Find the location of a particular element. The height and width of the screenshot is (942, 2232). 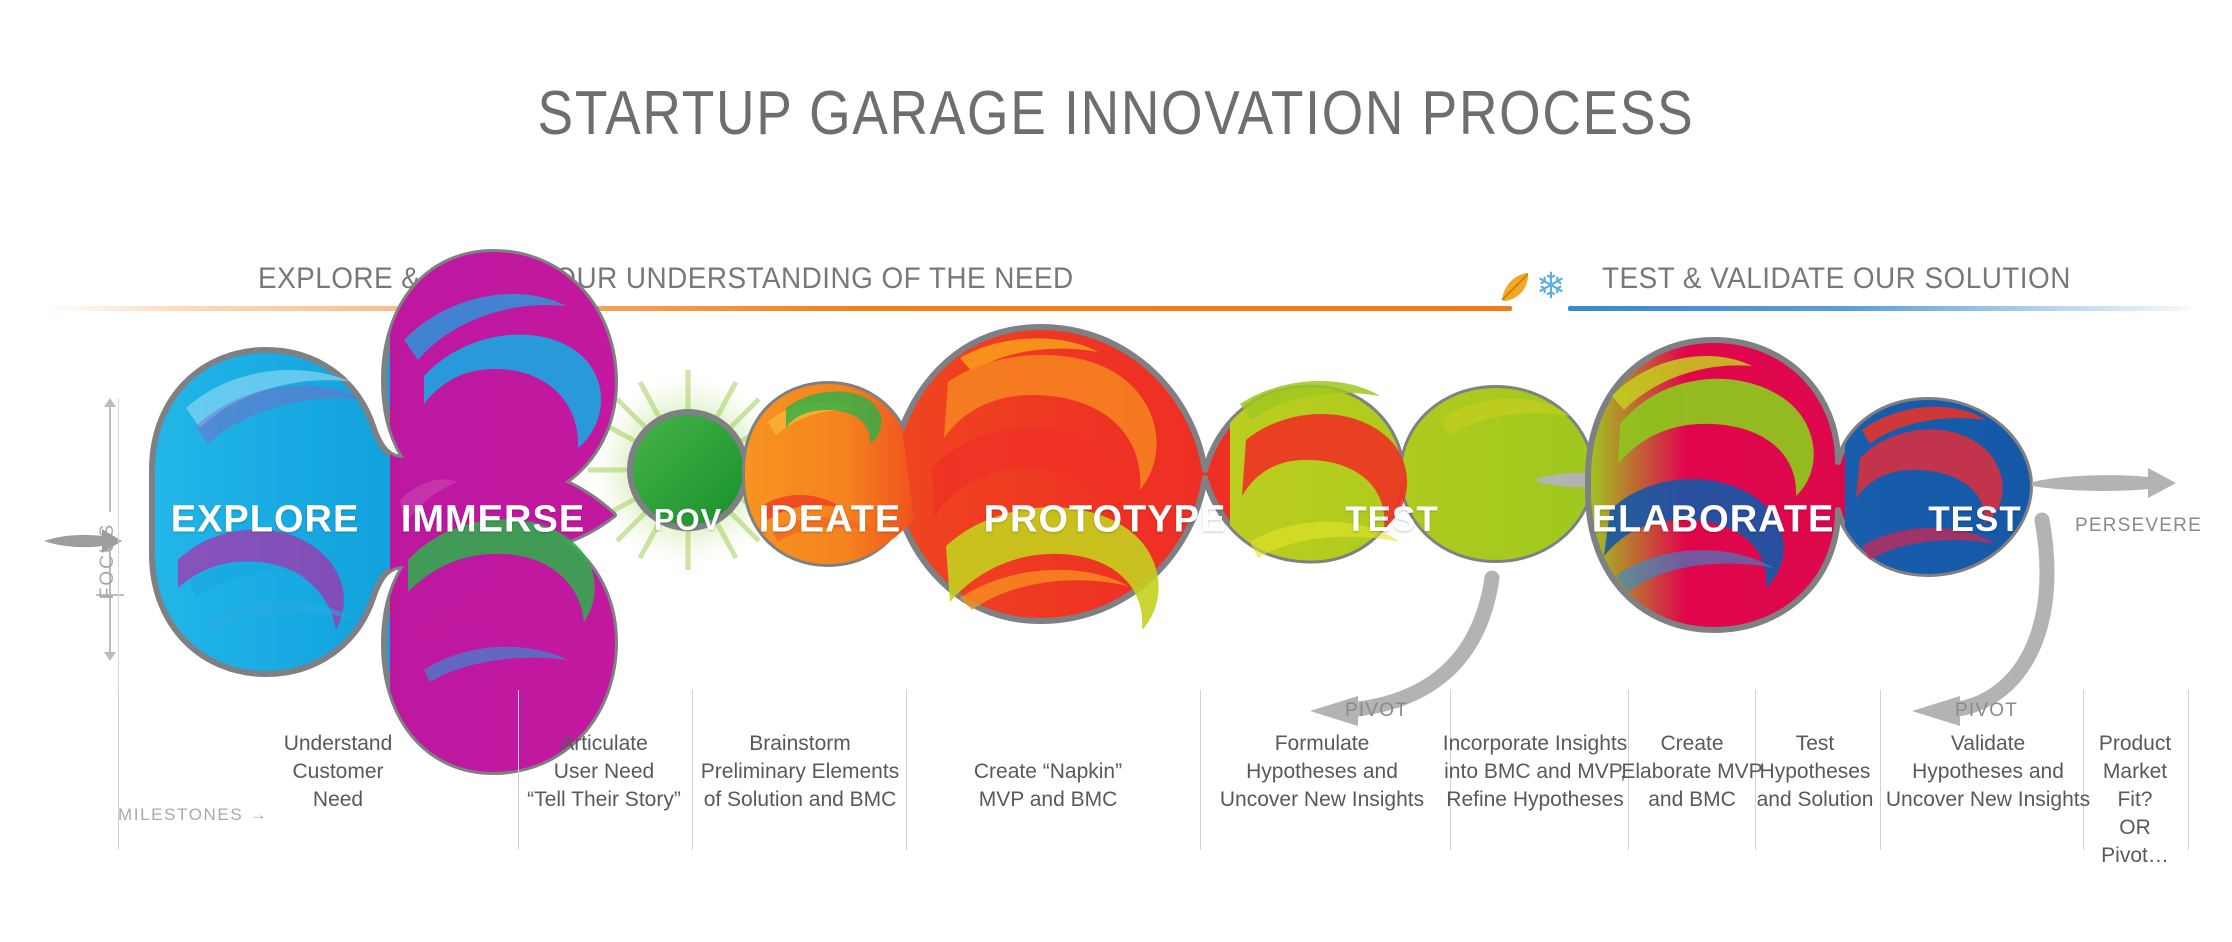

test-phase-label: TEST & VALIDATE OUR SOLUTION is located at coordinates (1836, 278).